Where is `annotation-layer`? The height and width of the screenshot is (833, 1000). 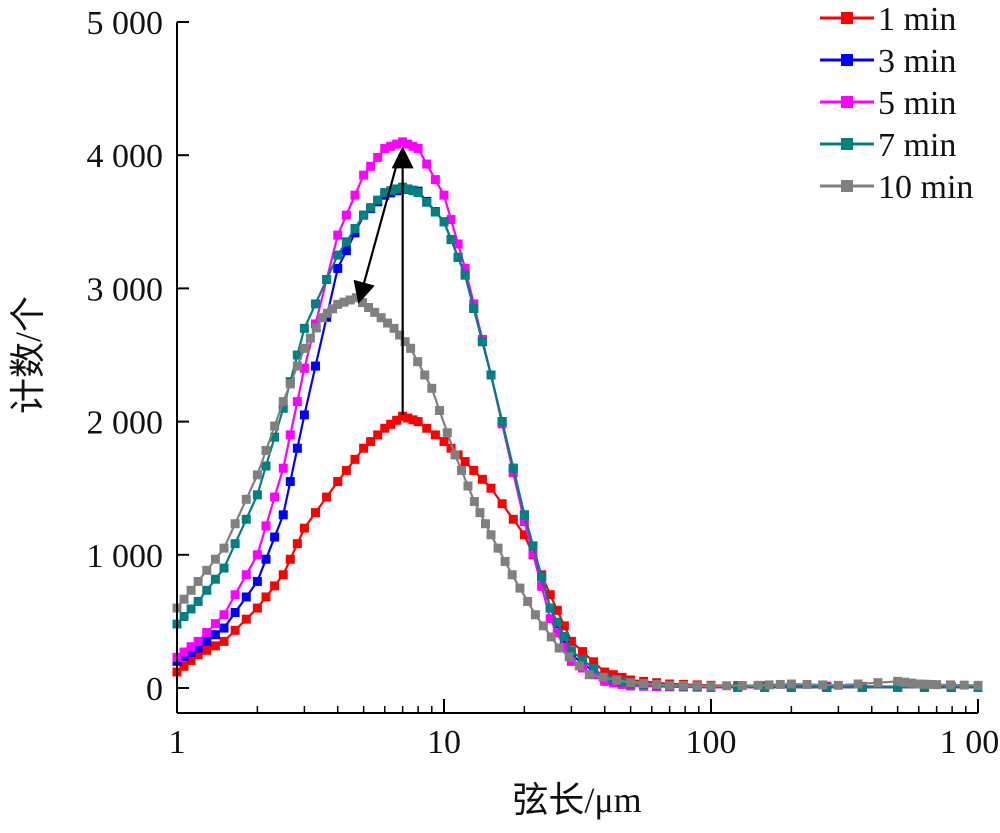
annotation-layer is located at coordinates (383, 280).